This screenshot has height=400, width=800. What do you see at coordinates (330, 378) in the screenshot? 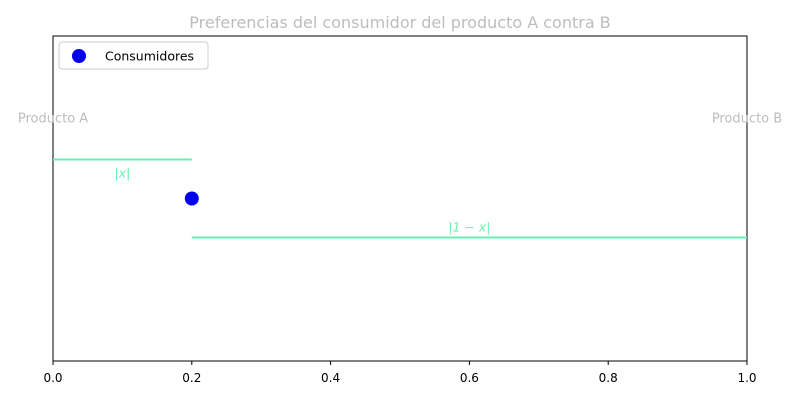
I see `x-tick-label: 0.4` at bounding box center [330, 378].